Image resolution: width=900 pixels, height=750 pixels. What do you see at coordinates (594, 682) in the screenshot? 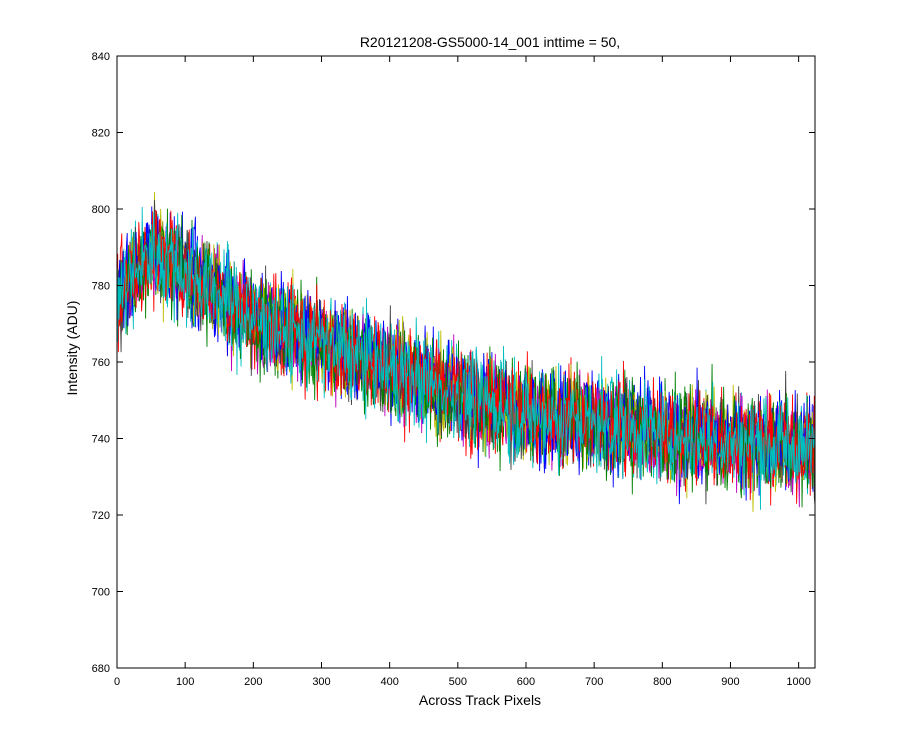
I see `x-tick-label: 700` at bounding box center [594, 682].